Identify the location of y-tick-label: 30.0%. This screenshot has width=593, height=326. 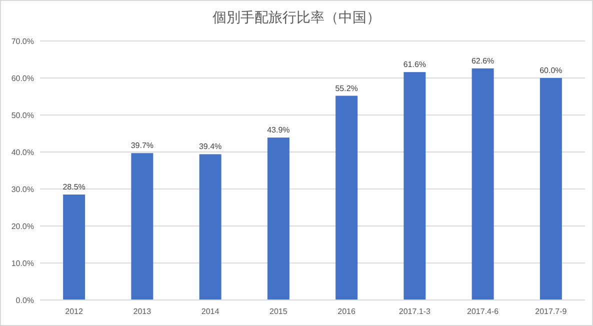
(22, 189).